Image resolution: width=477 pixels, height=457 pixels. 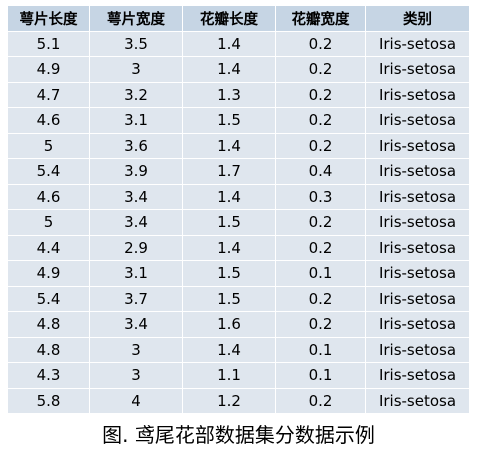 I want to click on table-row: 4.9 3.1 1.5 0.1 Iris-setosa, so click(x=238, y=273).